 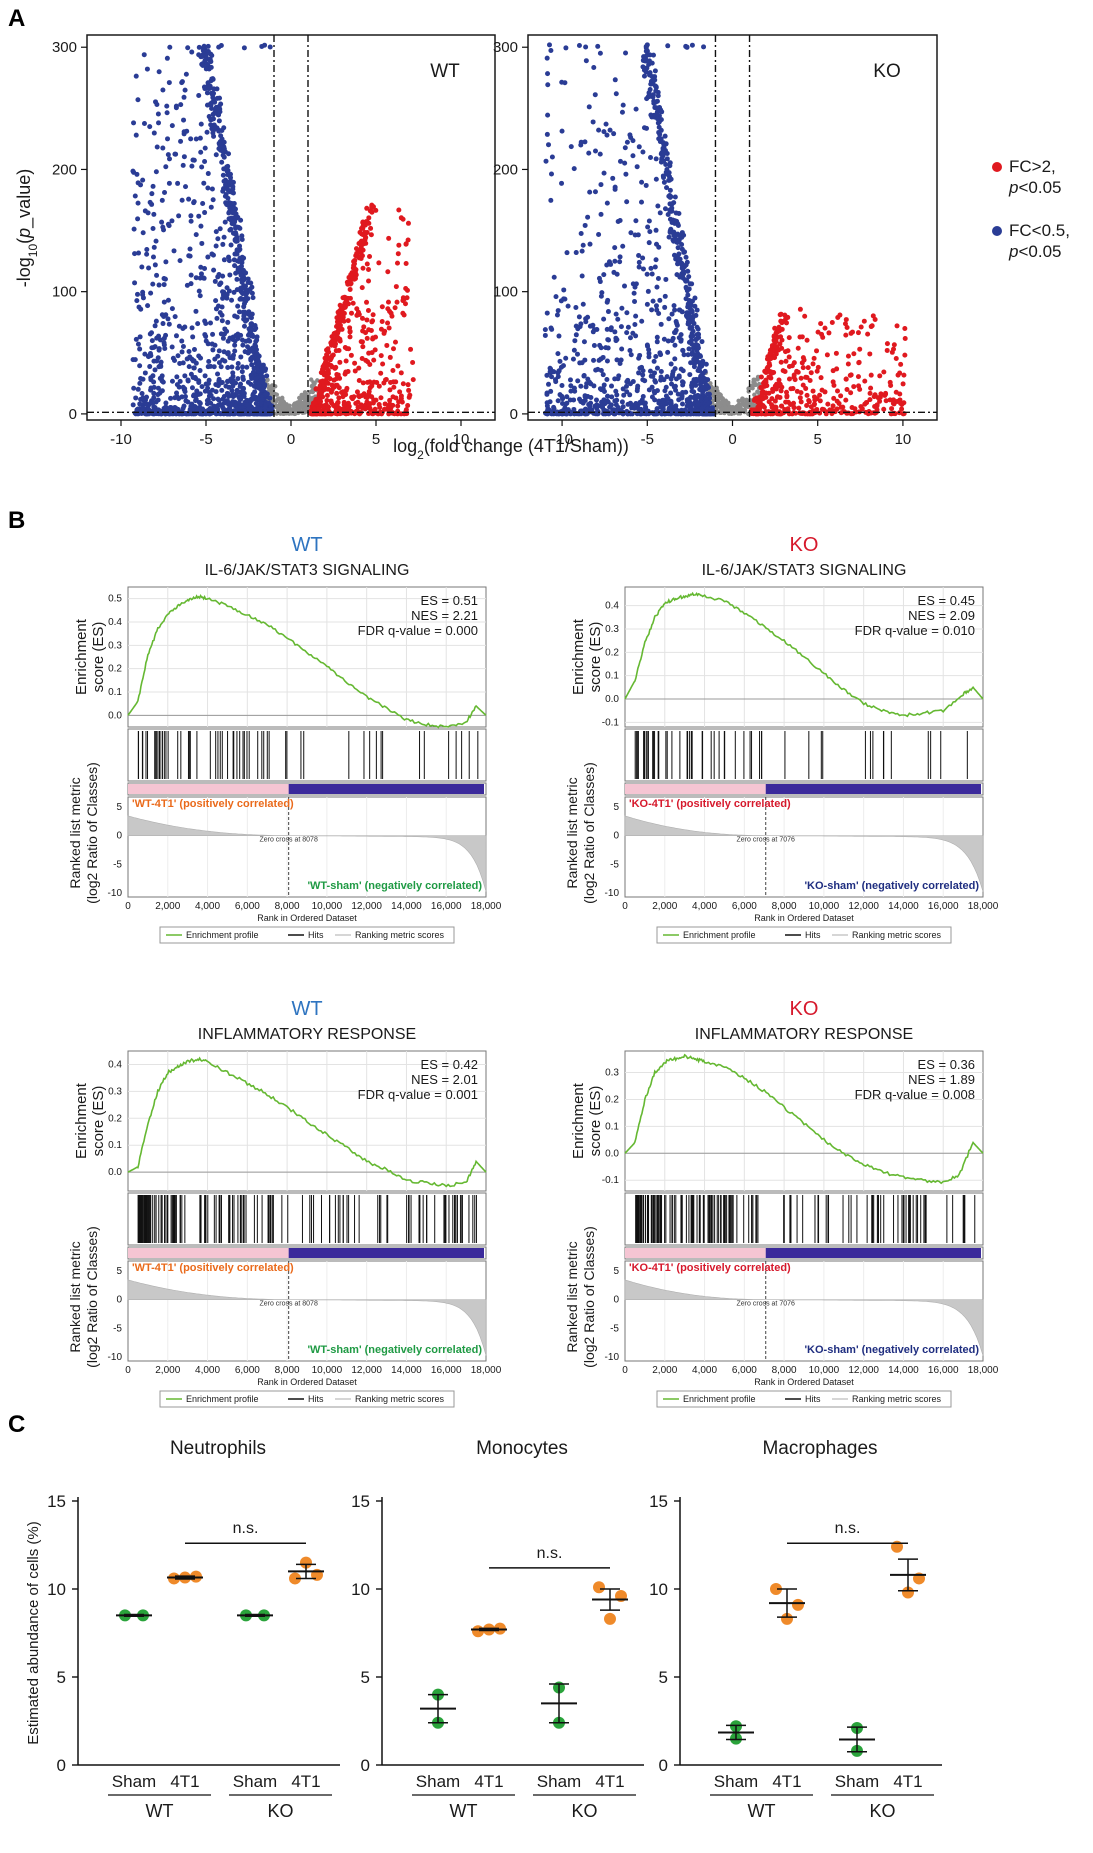 I want to click on rank-x-tick-label: 16,000, so click(x=446, y=1370).